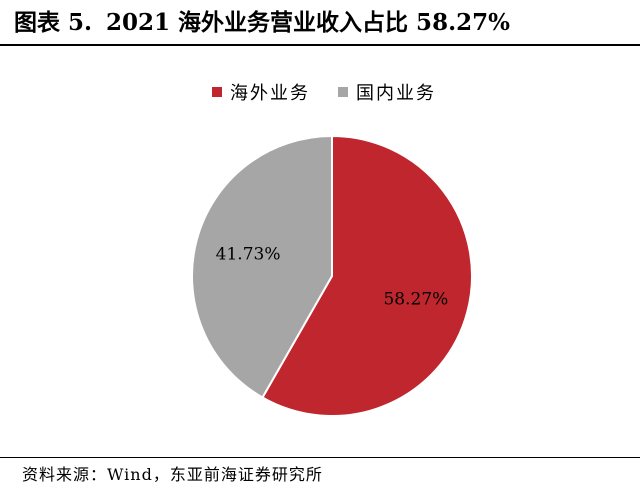 Image resolution: width=640 pixels, height=498 pixels. Describe the element at coordinates (262, 266) in the screenshot. I see `pie-slice-domestic` at that location.